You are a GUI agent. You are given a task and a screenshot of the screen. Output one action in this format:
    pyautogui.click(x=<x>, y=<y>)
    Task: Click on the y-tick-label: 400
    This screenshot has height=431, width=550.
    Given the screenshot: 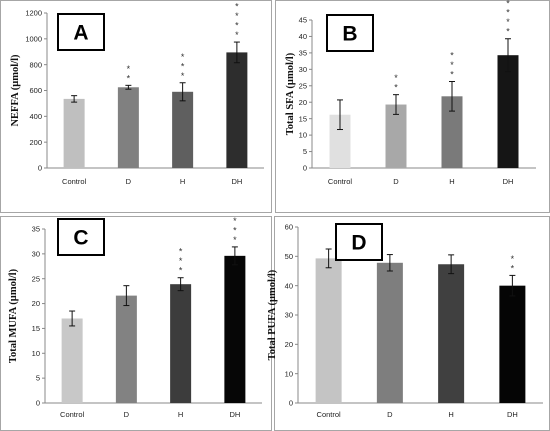 What is the action you would take?
    pyautogui.click(x=35, y=116)
    